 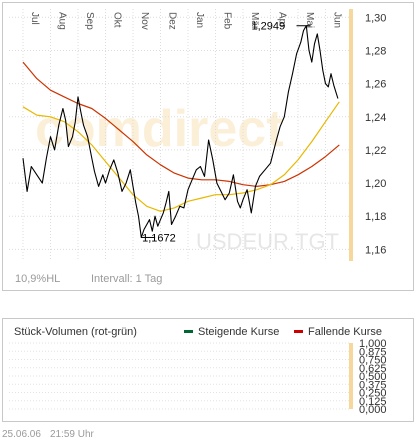 I want to click on footer: 25.06.06 21:59 Uhr, so click(x=52, y=434).